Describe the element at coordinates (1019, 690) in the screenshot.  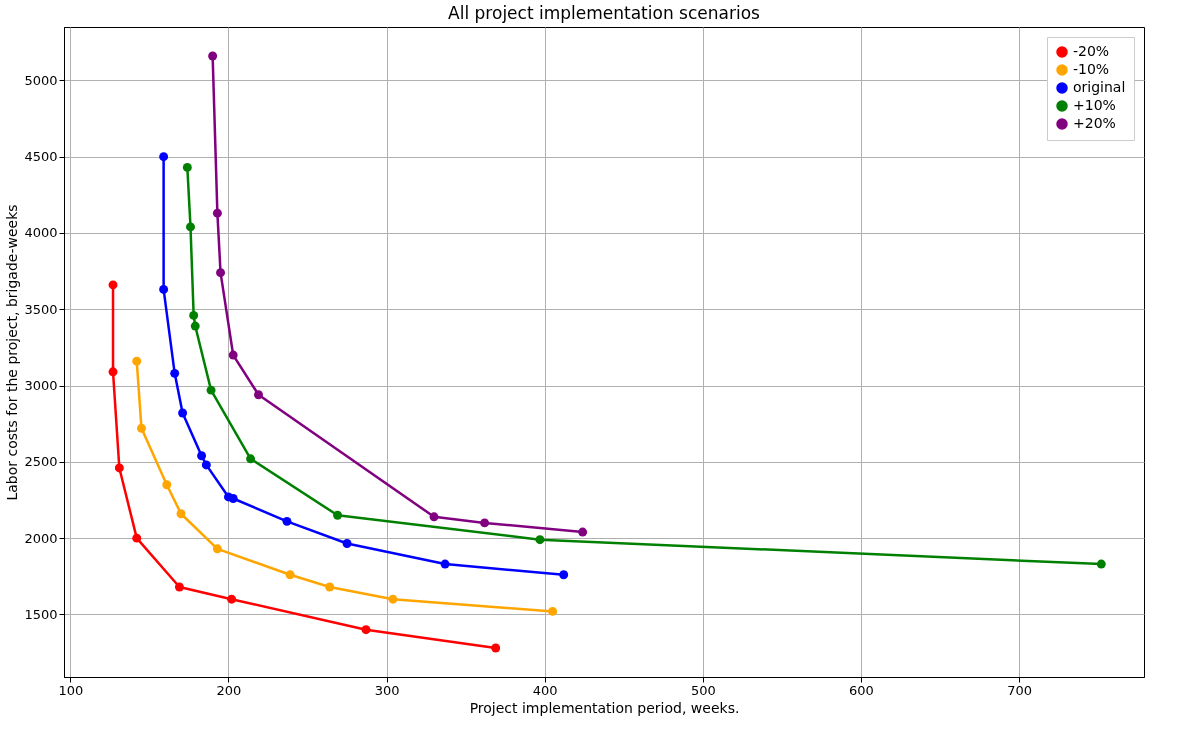
I see `x-tick-label: 700` at that location.